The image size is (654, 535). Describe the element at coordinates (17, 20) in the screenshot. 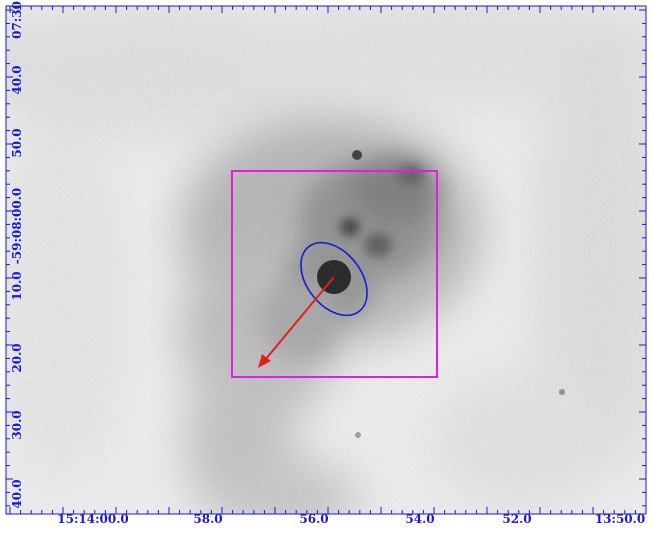

I see `dec-tick-label: 07:30` at that location.